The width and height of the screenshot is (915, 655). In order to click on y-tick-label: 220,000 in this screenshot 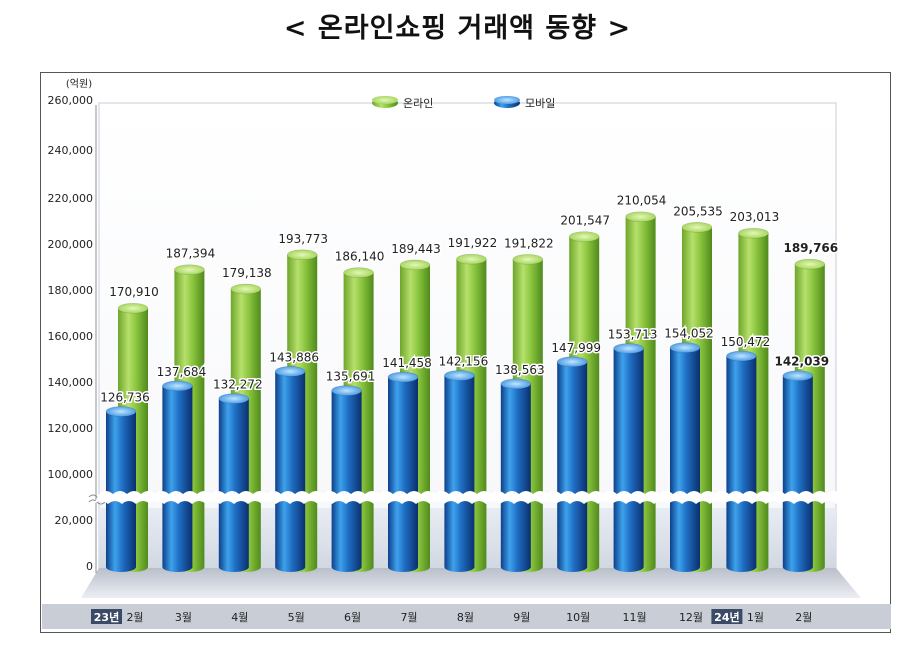, I will do `click(71, 198)`.